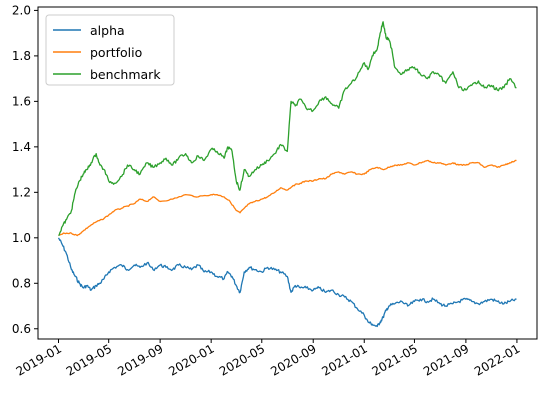 The image size is (545, 402). What do you see at coordinates (107, 30) in the screenshot?
I see `legend-label-alpha: alpha` at bounding box center [107, 30].